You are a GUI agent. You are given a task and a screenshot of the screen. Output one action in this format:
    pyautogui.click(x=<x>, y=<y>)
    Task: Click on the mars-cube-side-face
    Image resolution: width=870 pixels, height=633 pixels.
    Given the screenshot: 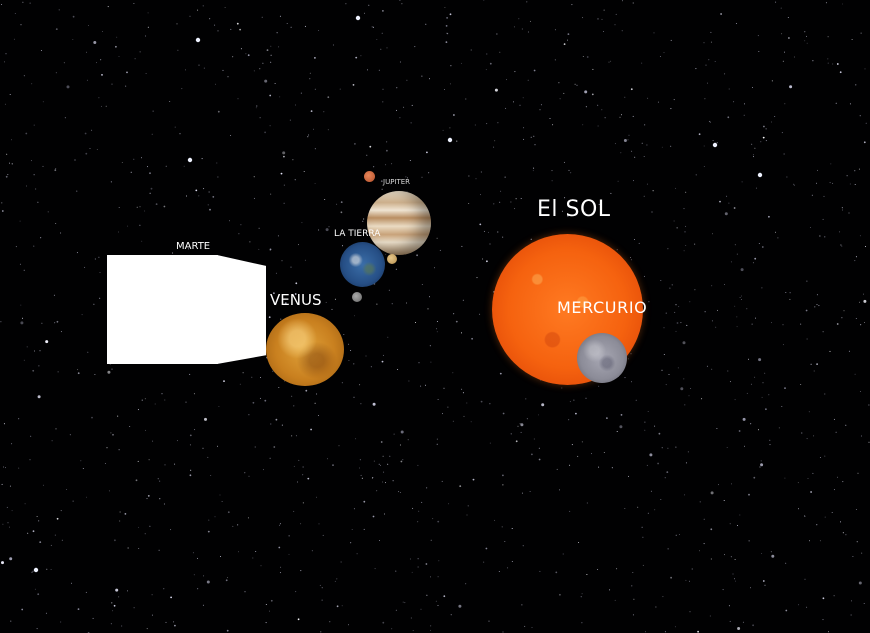 What is the action you would take?
    pyautogui.click(x=241, y=309)
    